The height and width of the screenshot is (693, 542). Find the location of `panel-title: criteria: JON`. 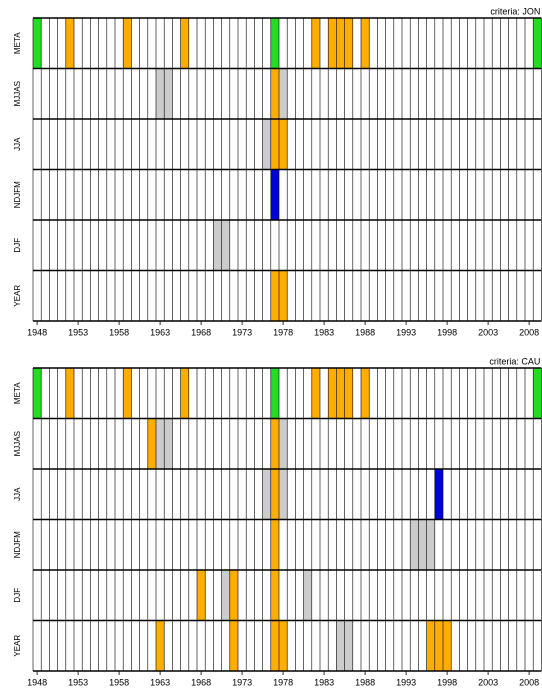

panel-title: criteria: JON is located at coordinates (515, 11).